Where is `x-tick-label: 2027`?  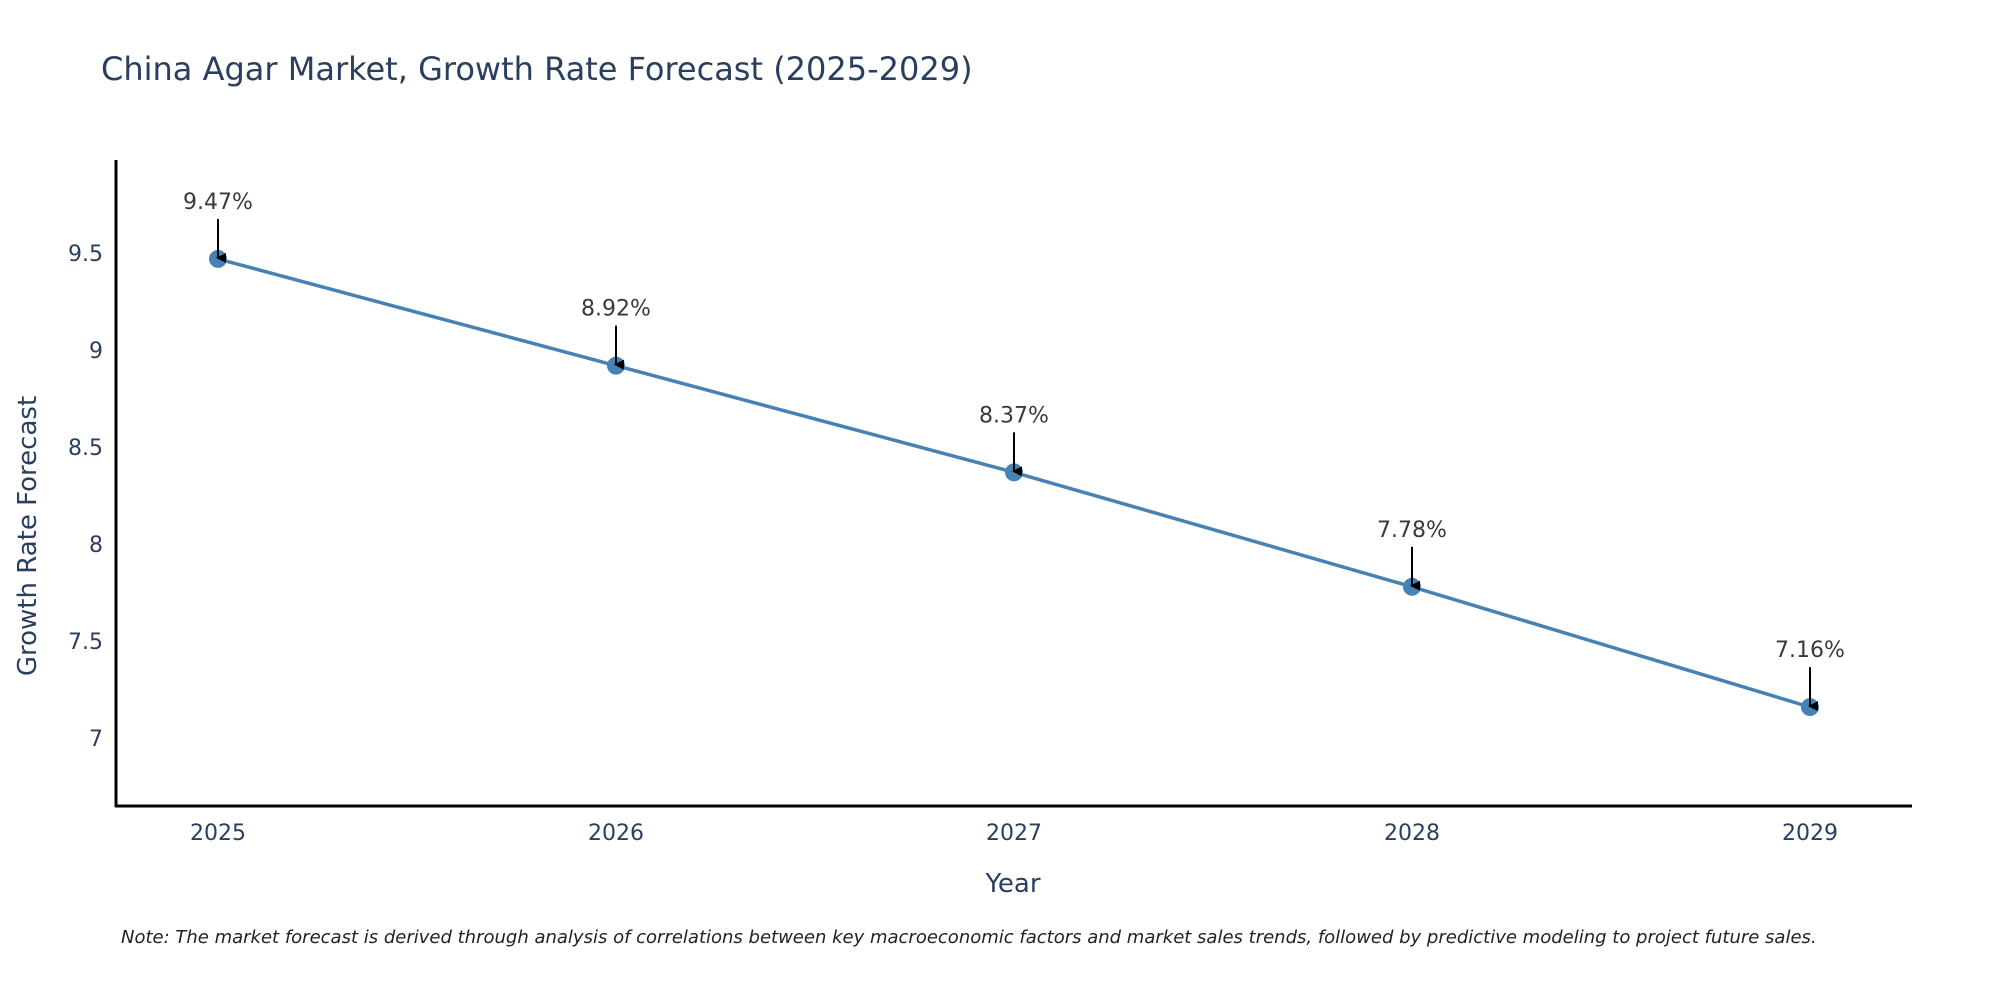 x-tick-label: 2027 is located at coordinates (1014, 833).